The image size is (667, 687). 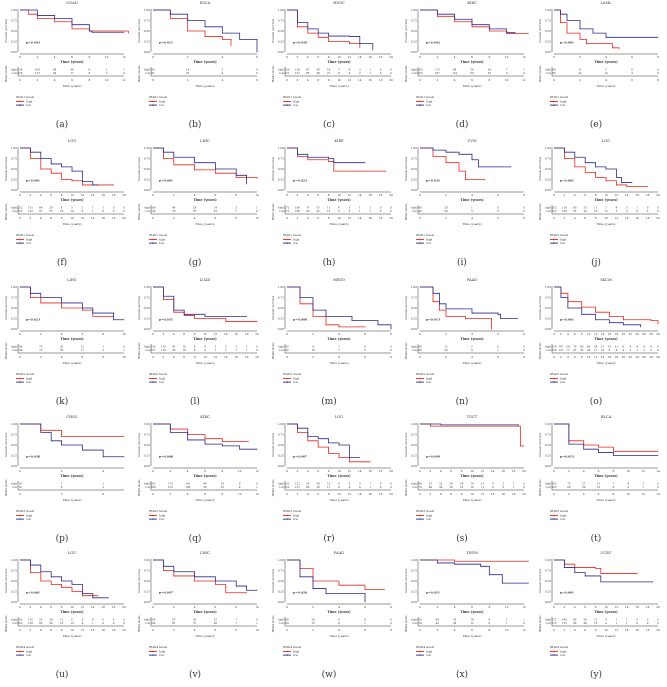 I want to click on legend-label-low: low, so click(x=296, y=519).